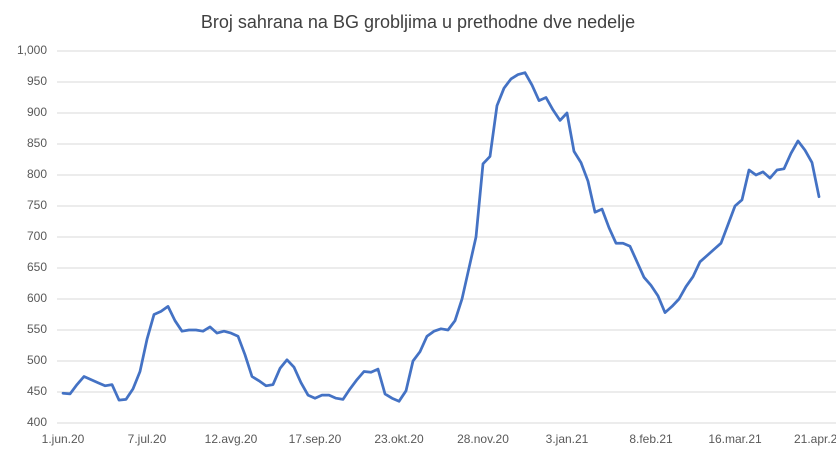  I want to click on x-tick-label: 17.sep.20, so click(315, 439).